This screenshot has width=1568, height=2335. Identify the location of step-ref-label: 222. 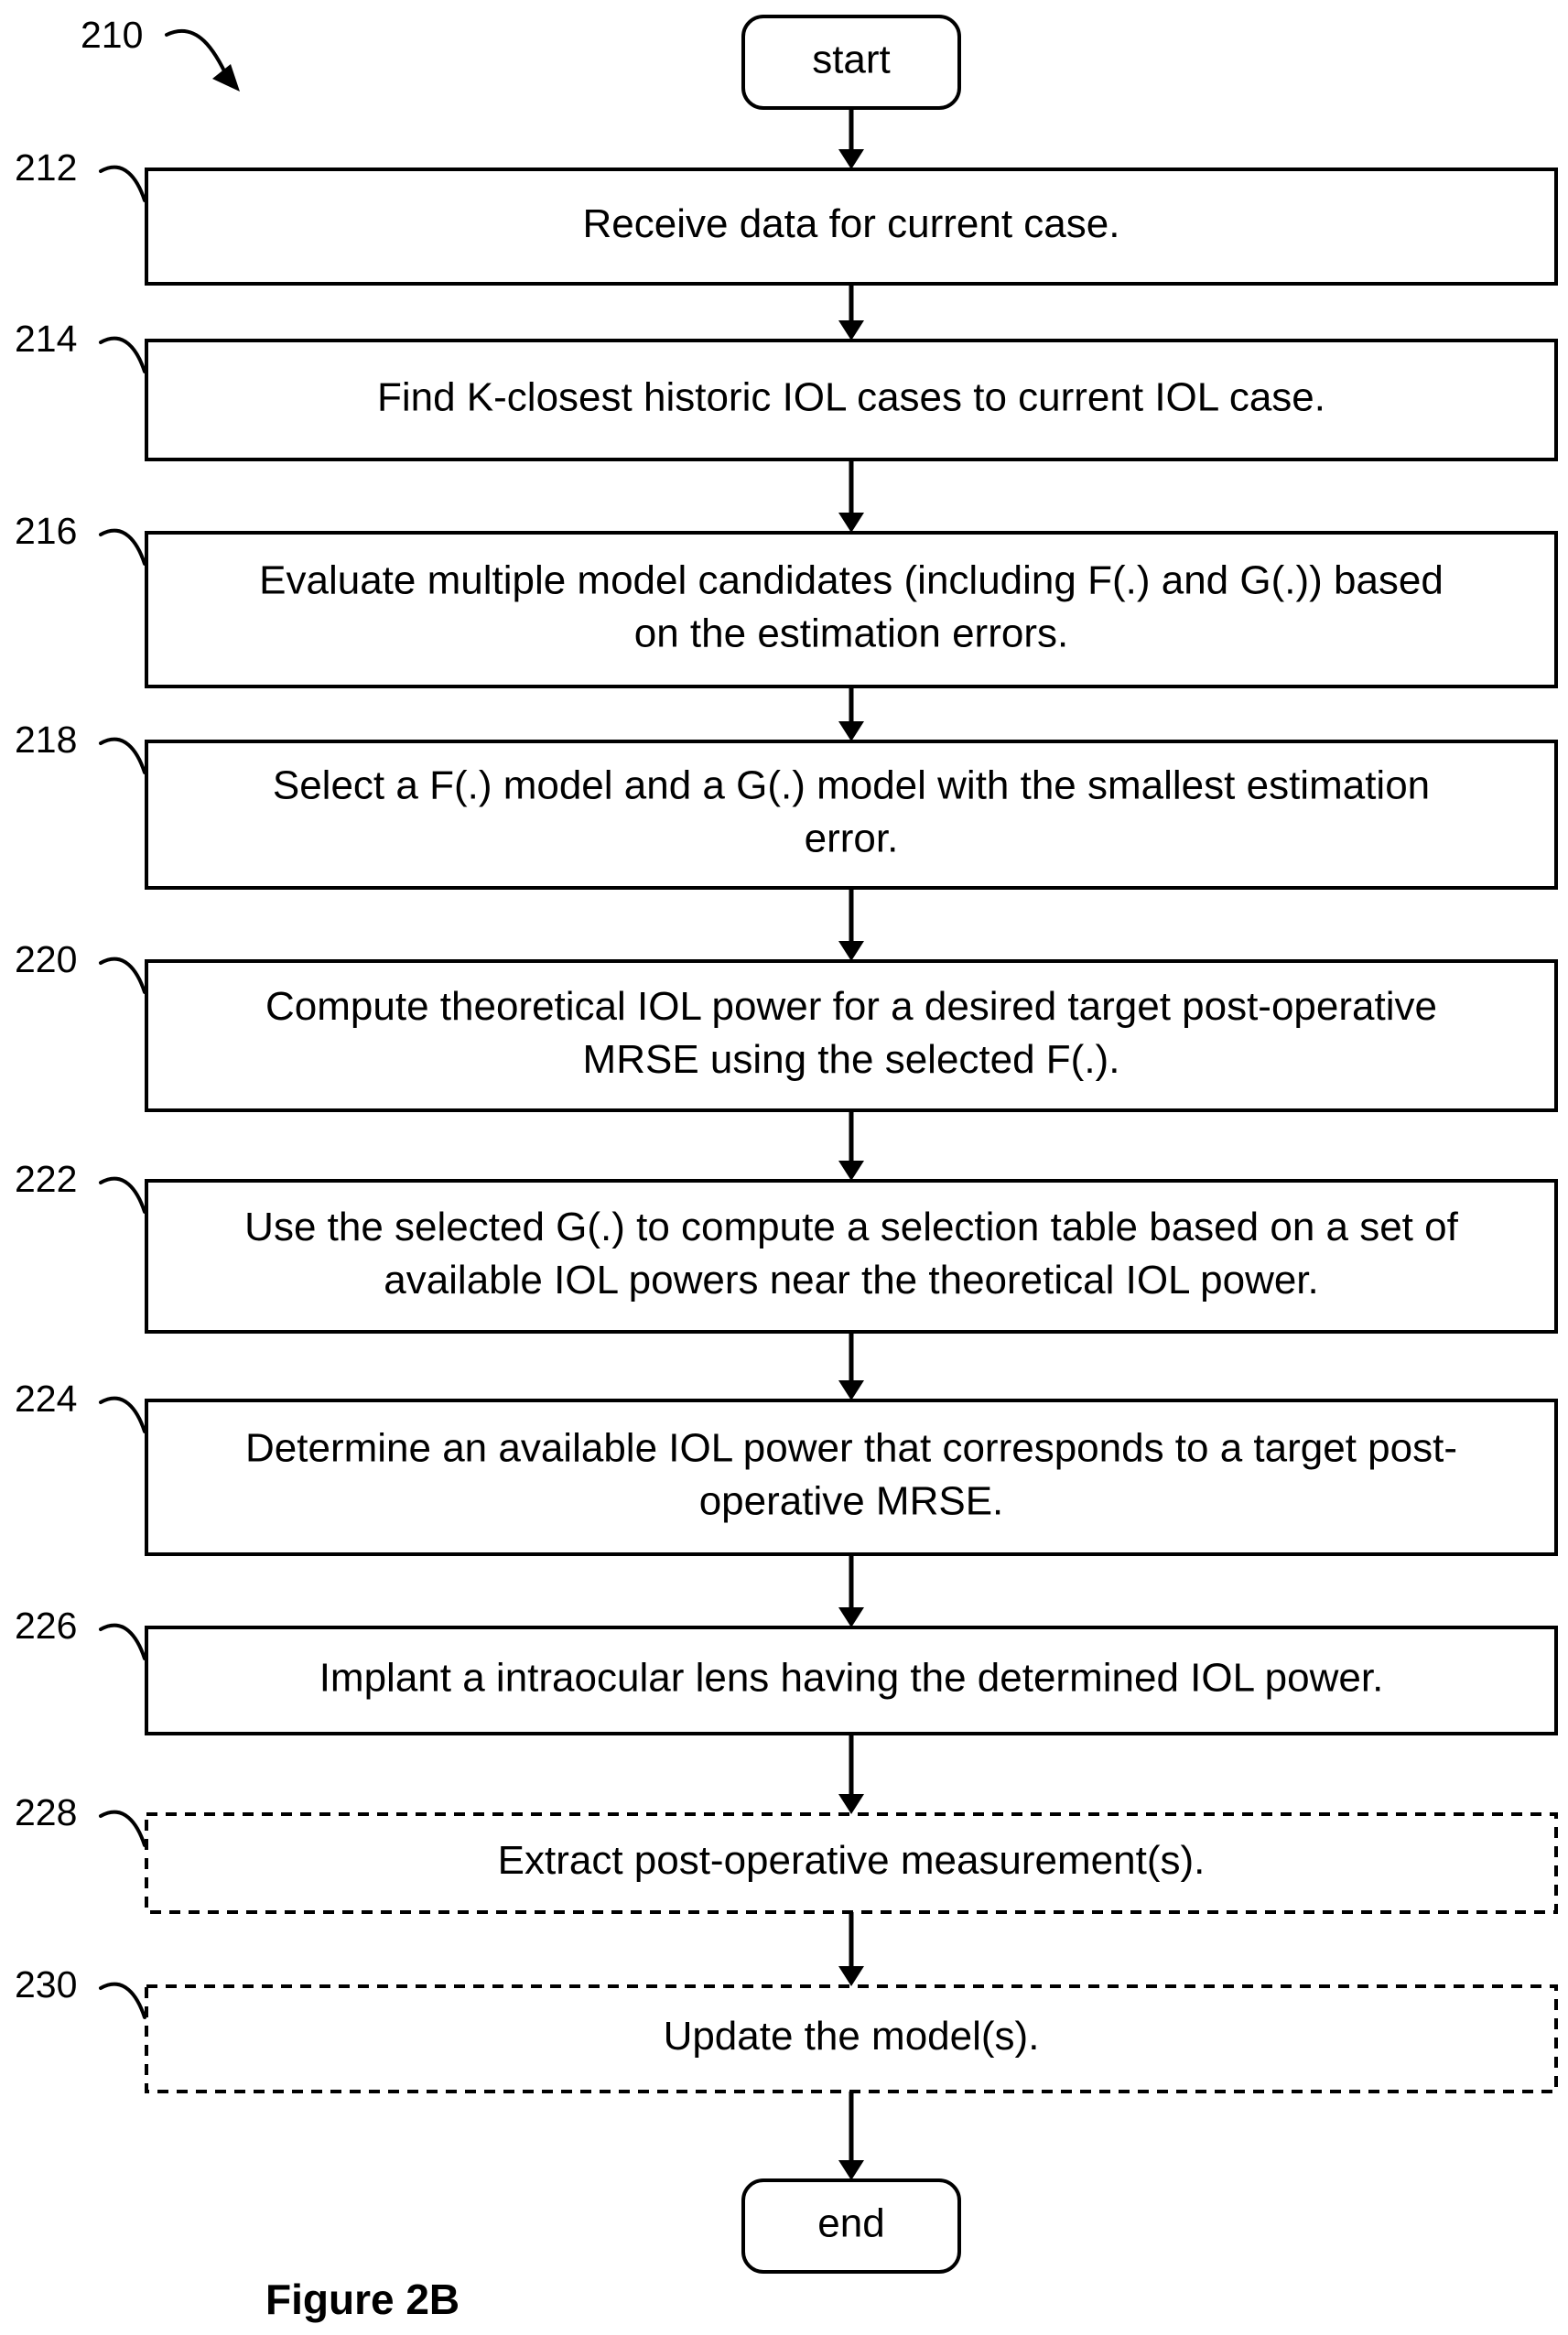
(46, 1179).